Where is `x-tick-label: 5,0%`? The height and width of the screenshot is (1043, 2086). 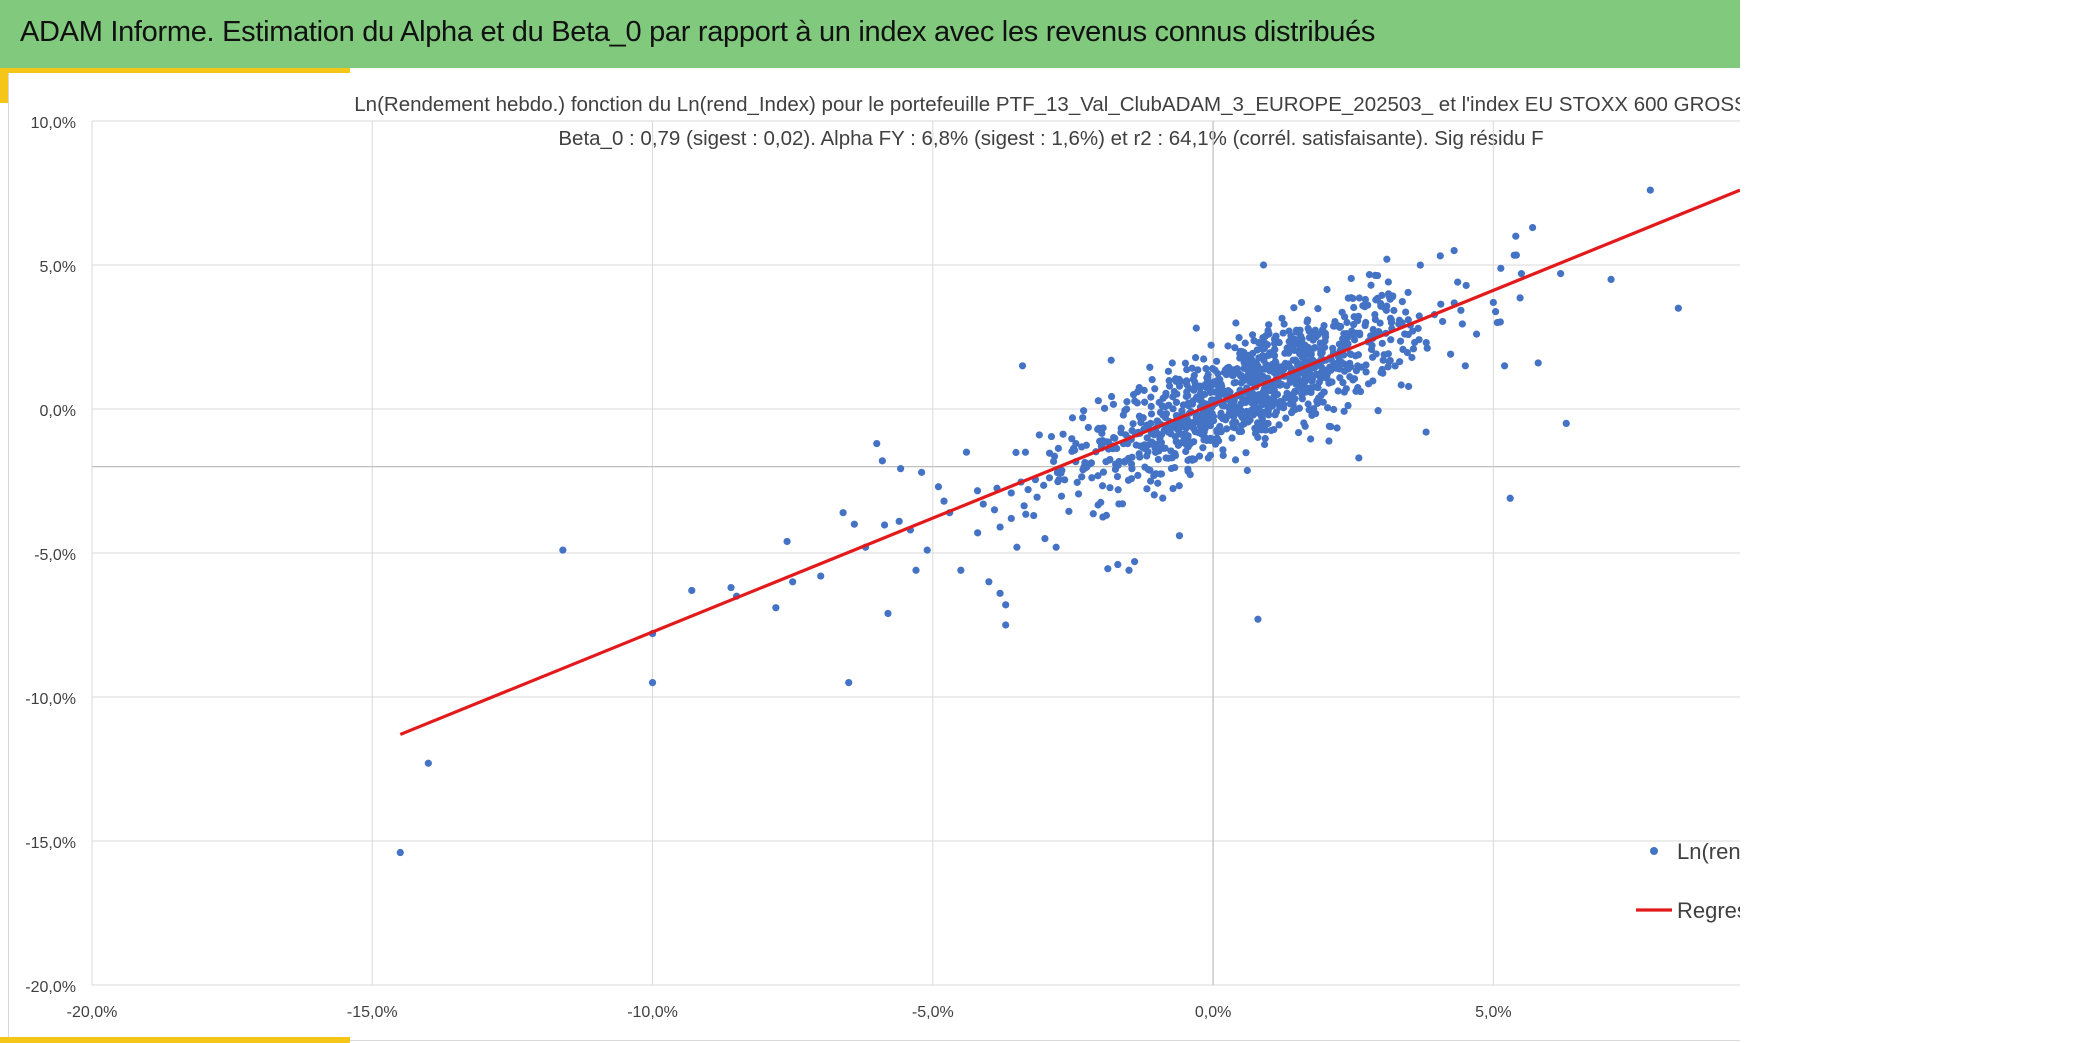
x-tick-label: 5,0% is located at coordinates (1493, 1012).